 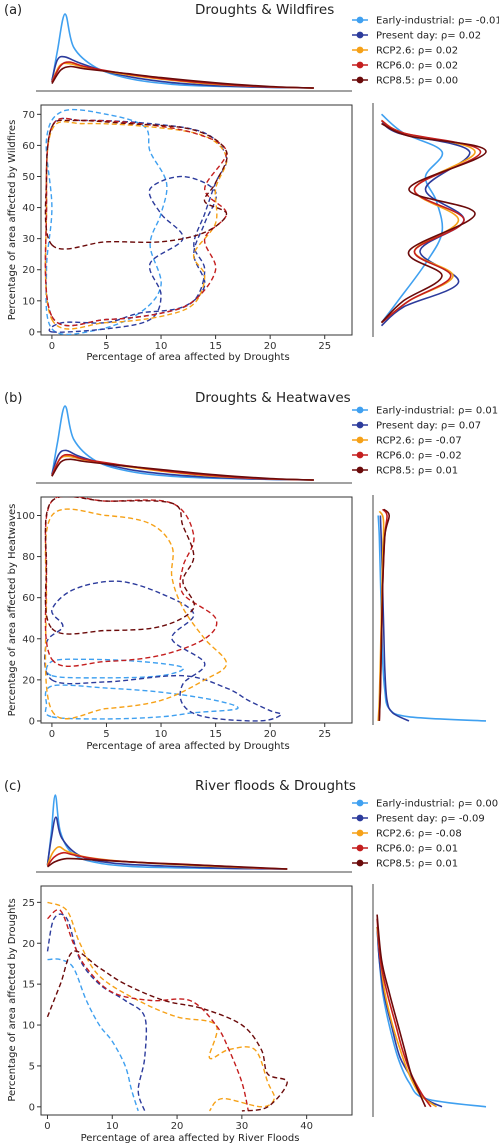 What do you see at coordinates (12, 610) in the screenshot?
I see `y-axis-label: Percentage of area affected by Heatwaves` at bounding box center [12, 610].